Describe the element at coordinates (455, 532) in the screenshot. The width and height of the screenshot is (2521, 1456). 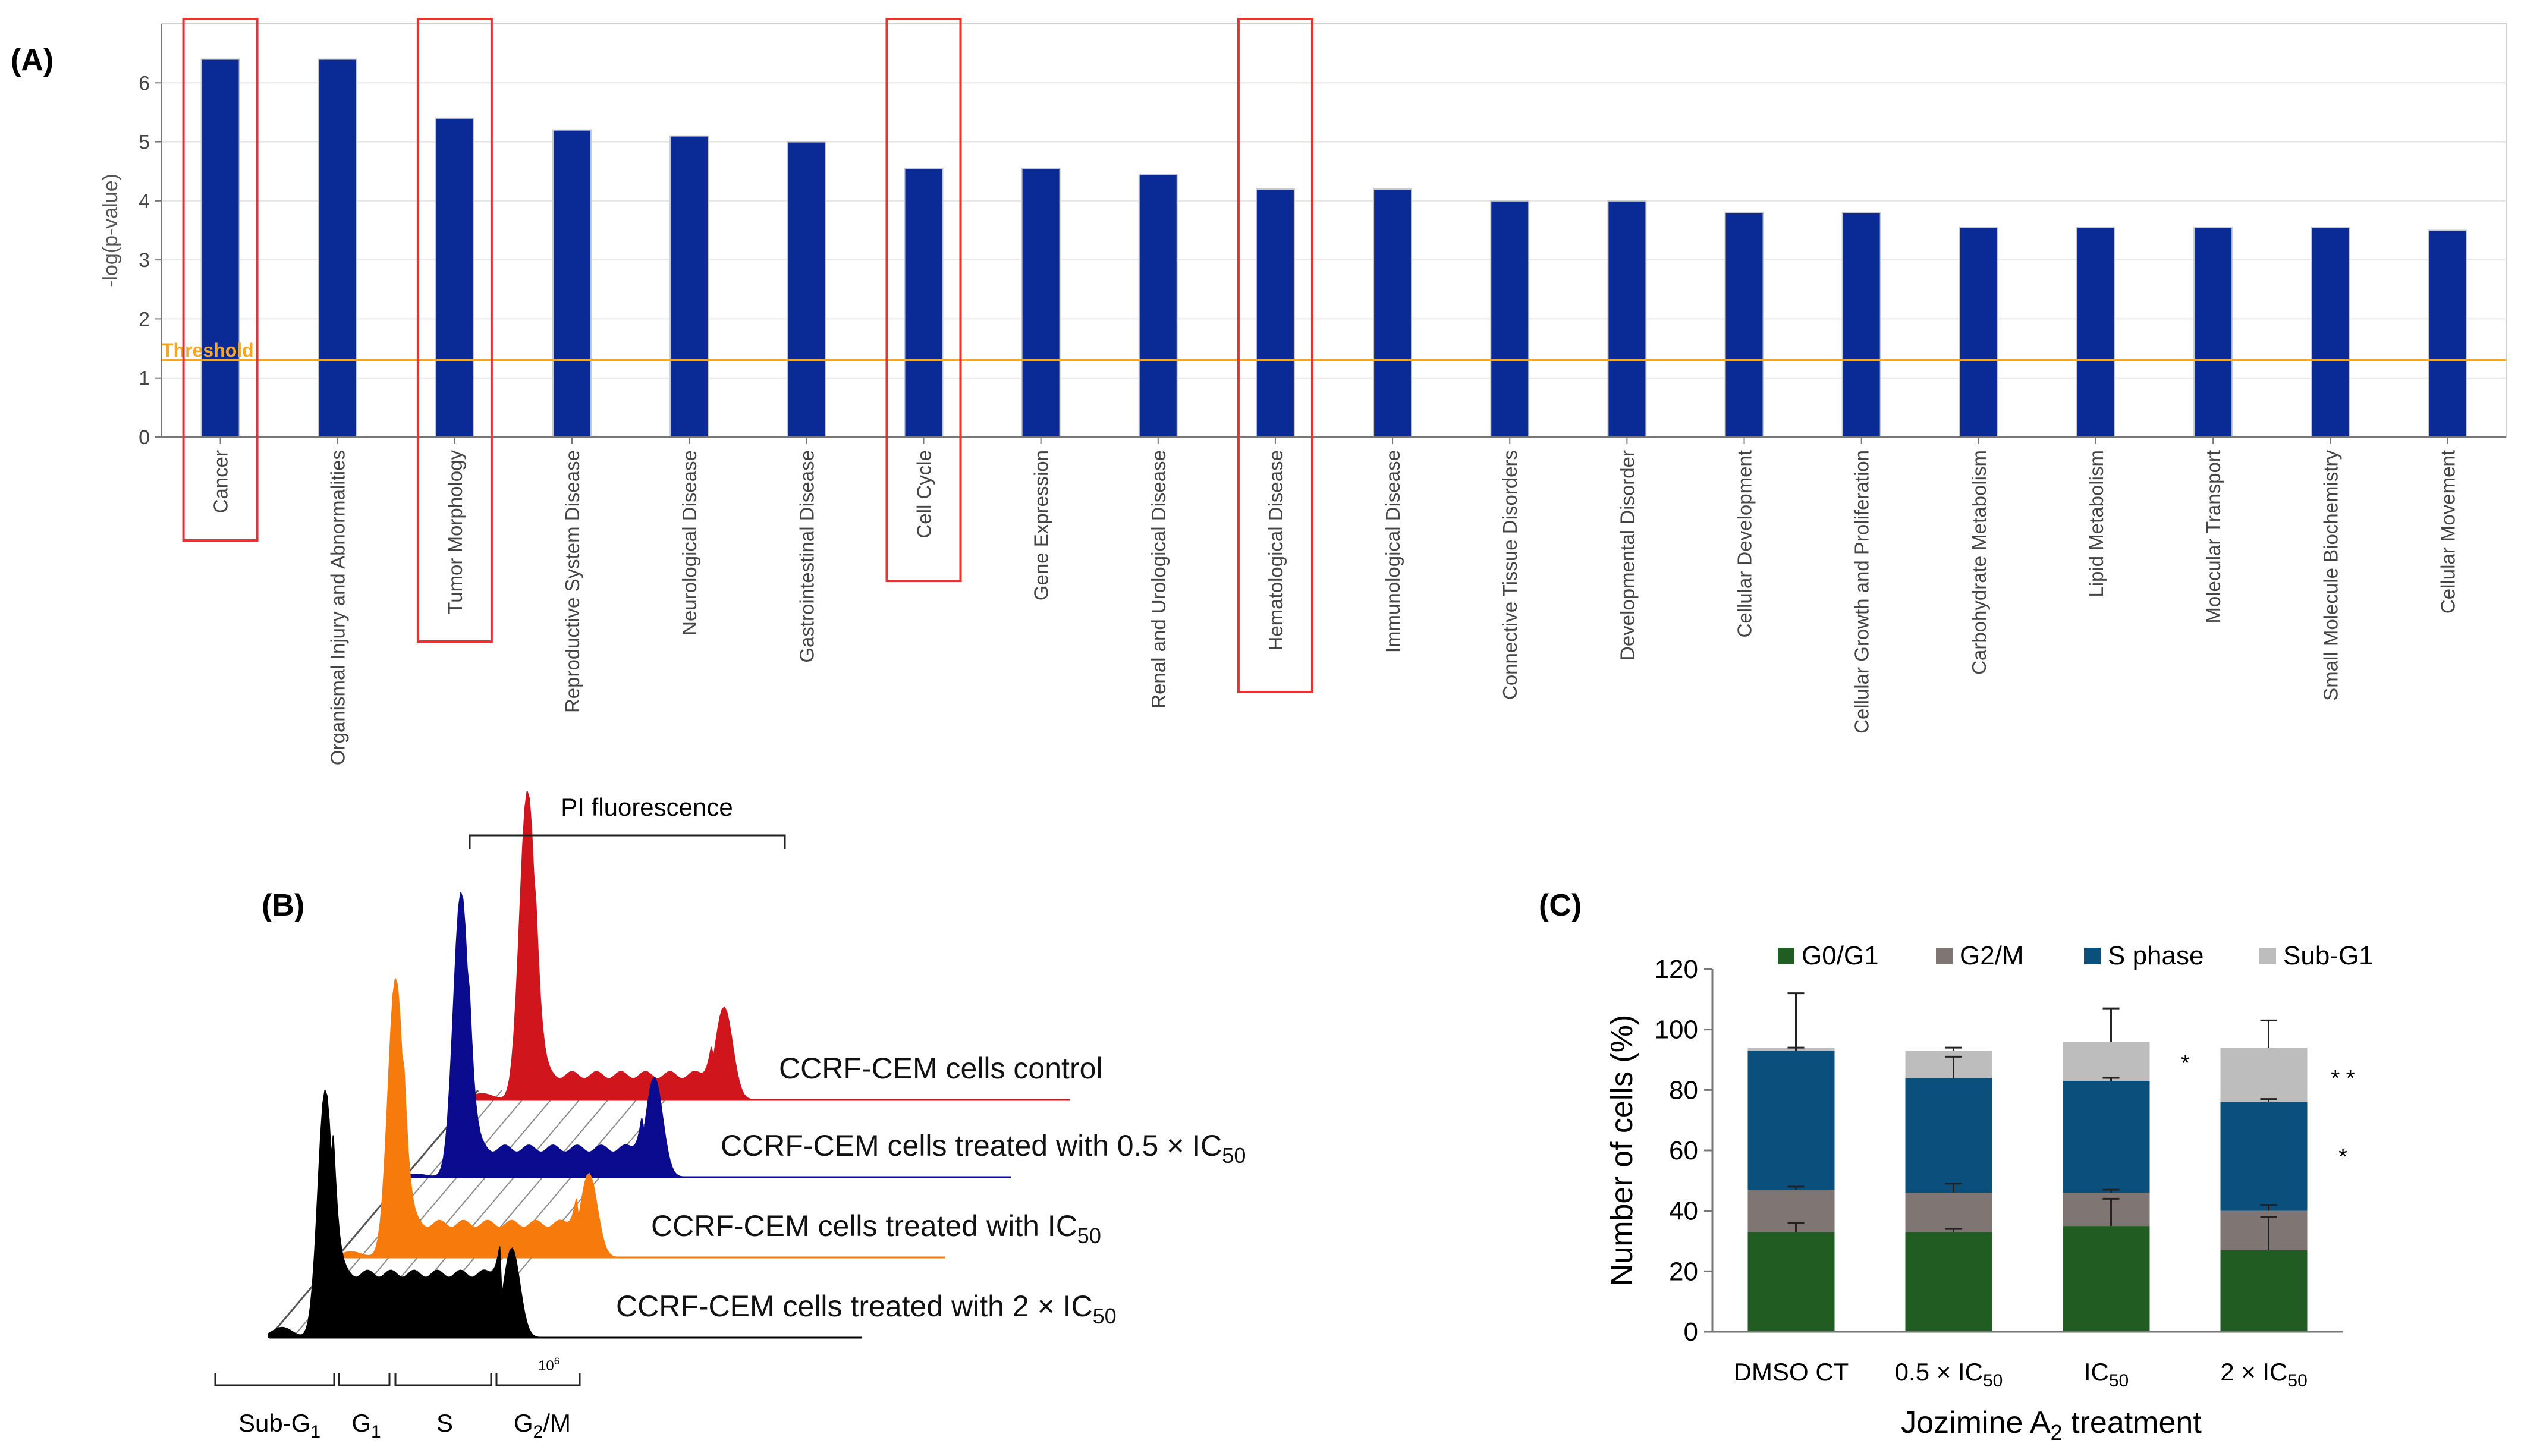
I see `chart-a-category-label: Tumor Morphology` at that location.